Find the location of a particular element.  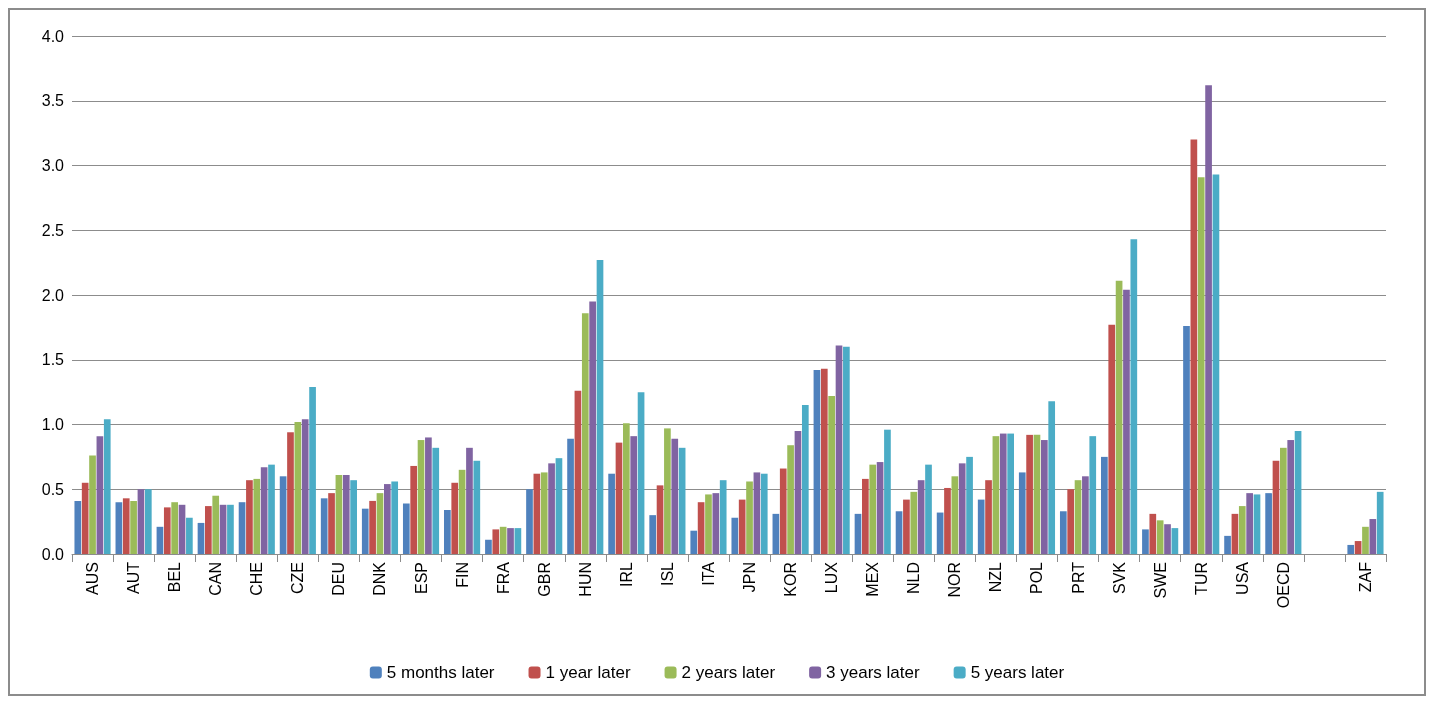

x-tick-label: NLD is located at coordinates (914, 578).